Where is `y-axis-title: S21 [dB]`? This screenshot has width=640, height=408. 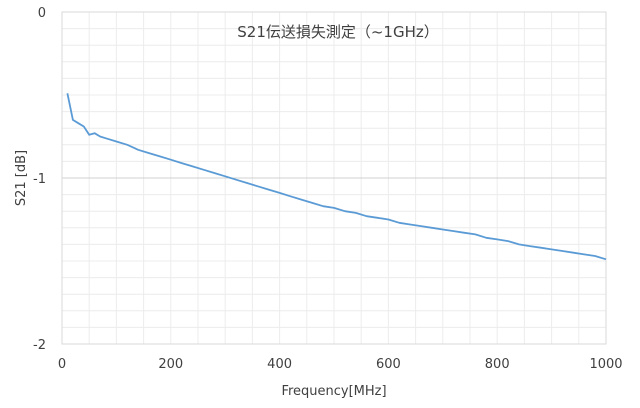 y-axis-title: S21 [dB] is located at coordinates (21, 178).